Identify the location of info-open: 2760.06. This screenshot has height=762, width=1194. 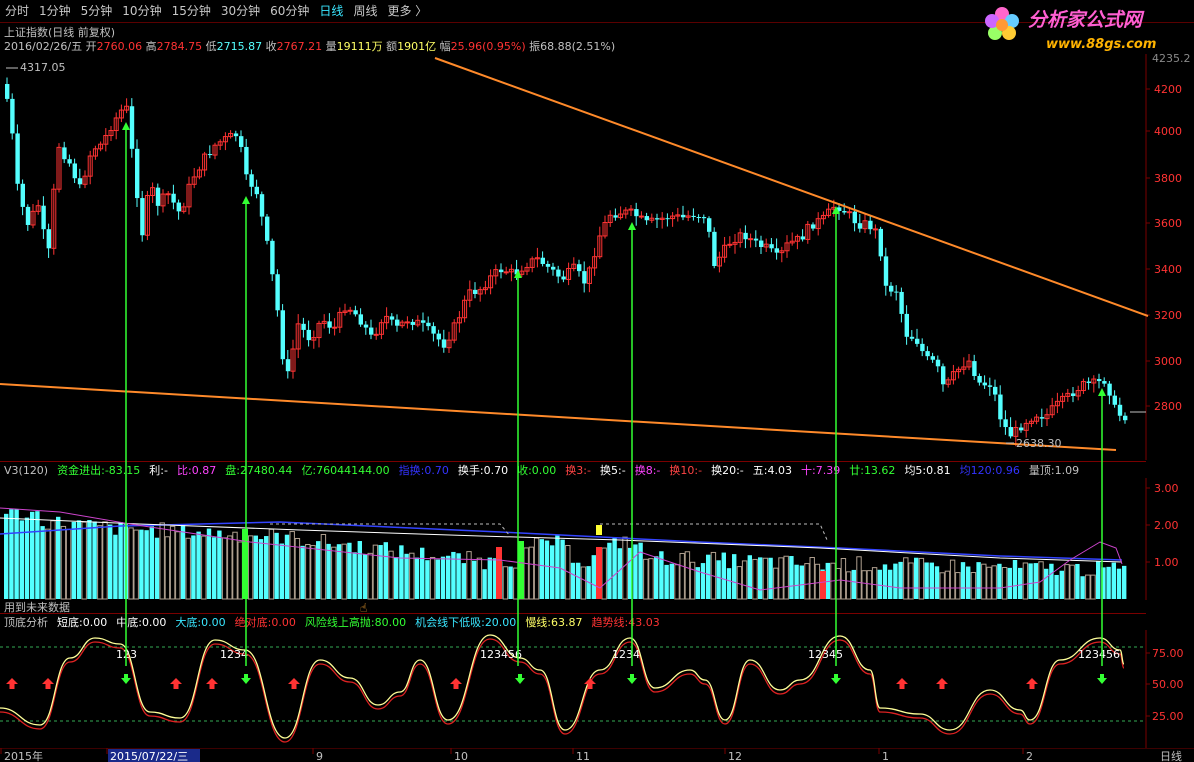
(119, 46).